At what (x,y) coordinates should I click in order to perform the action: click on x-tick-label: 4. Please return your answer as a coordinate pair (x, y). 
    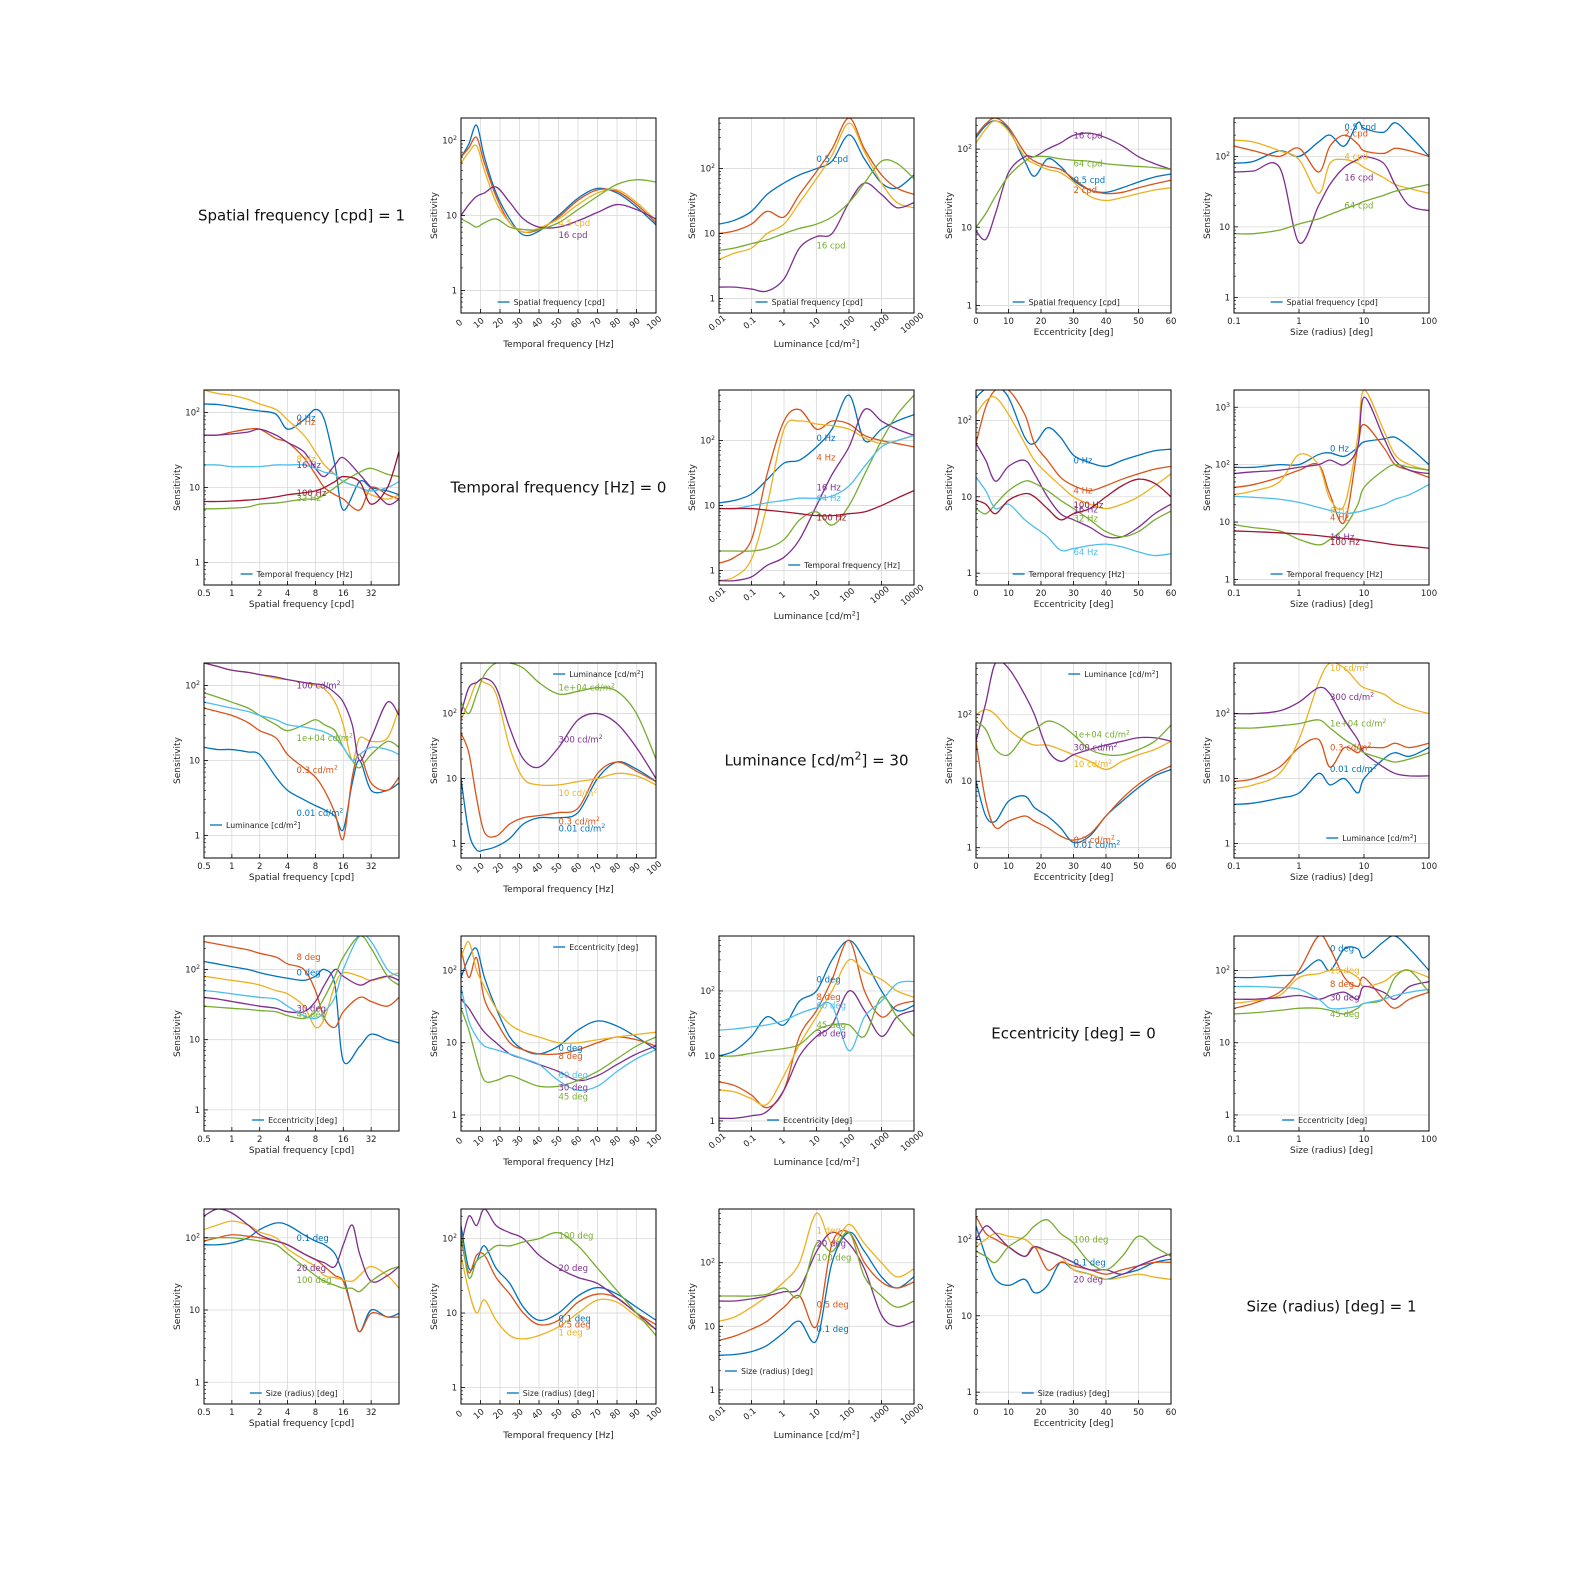
    Looking at the image, I should click on (287, 594).